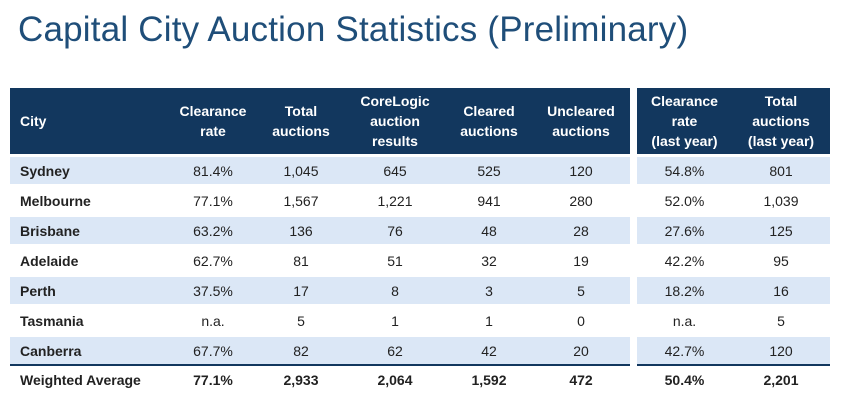 The image size is (861, 402). I want to click on cell-uncleared: 0, so click(581, 320).